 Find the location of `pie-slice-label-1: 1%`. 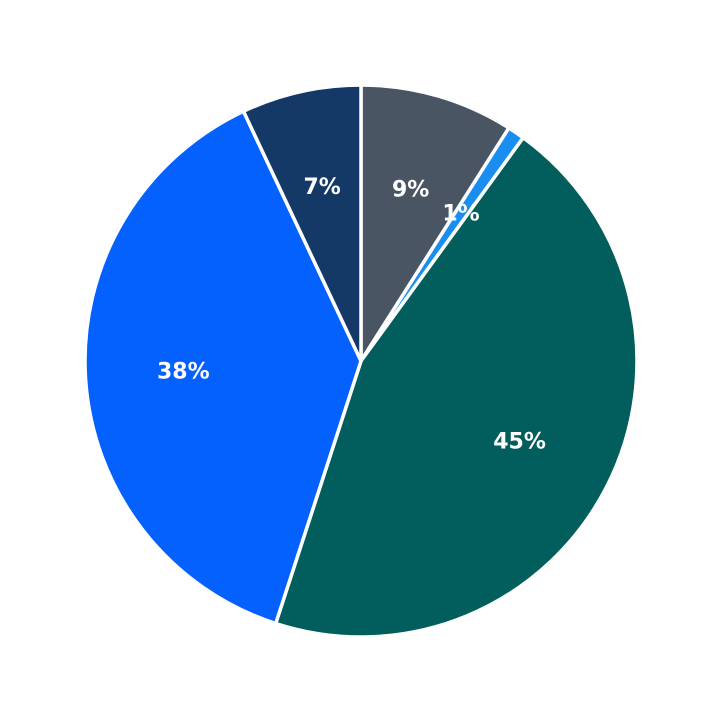

pie-slice-label-1: 1% is located at coordinates (460, 213).